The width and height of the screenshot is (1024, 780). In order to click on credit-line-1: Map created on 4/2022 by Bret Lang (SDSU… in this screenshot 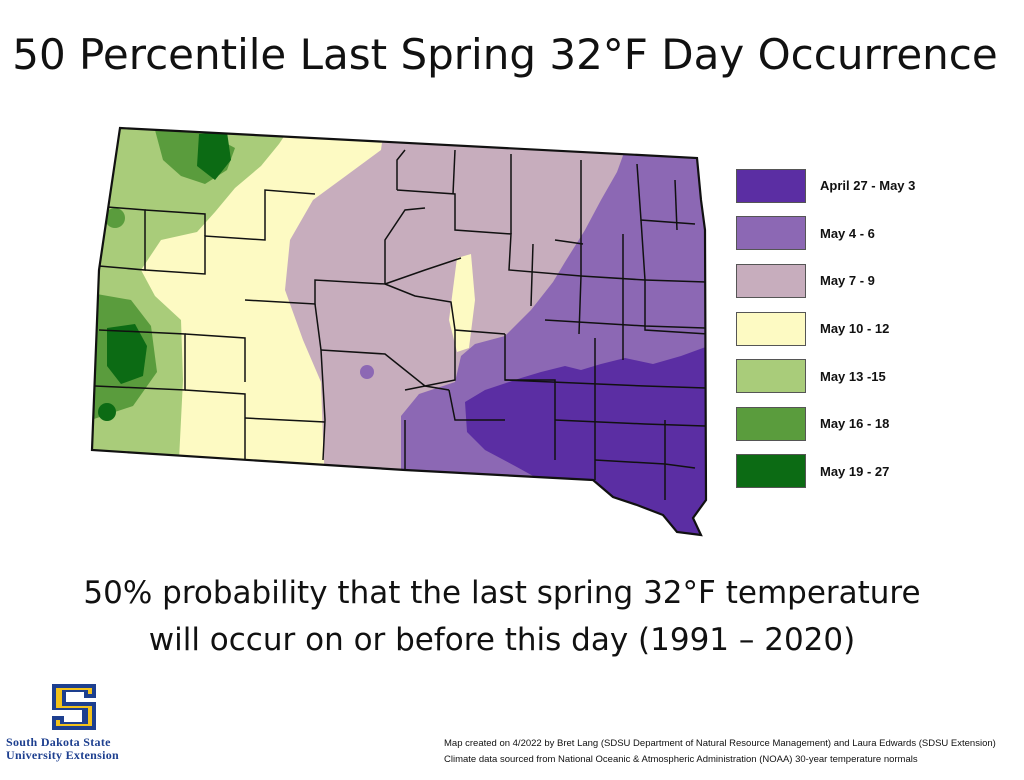, I will do `click(720, 743)`.